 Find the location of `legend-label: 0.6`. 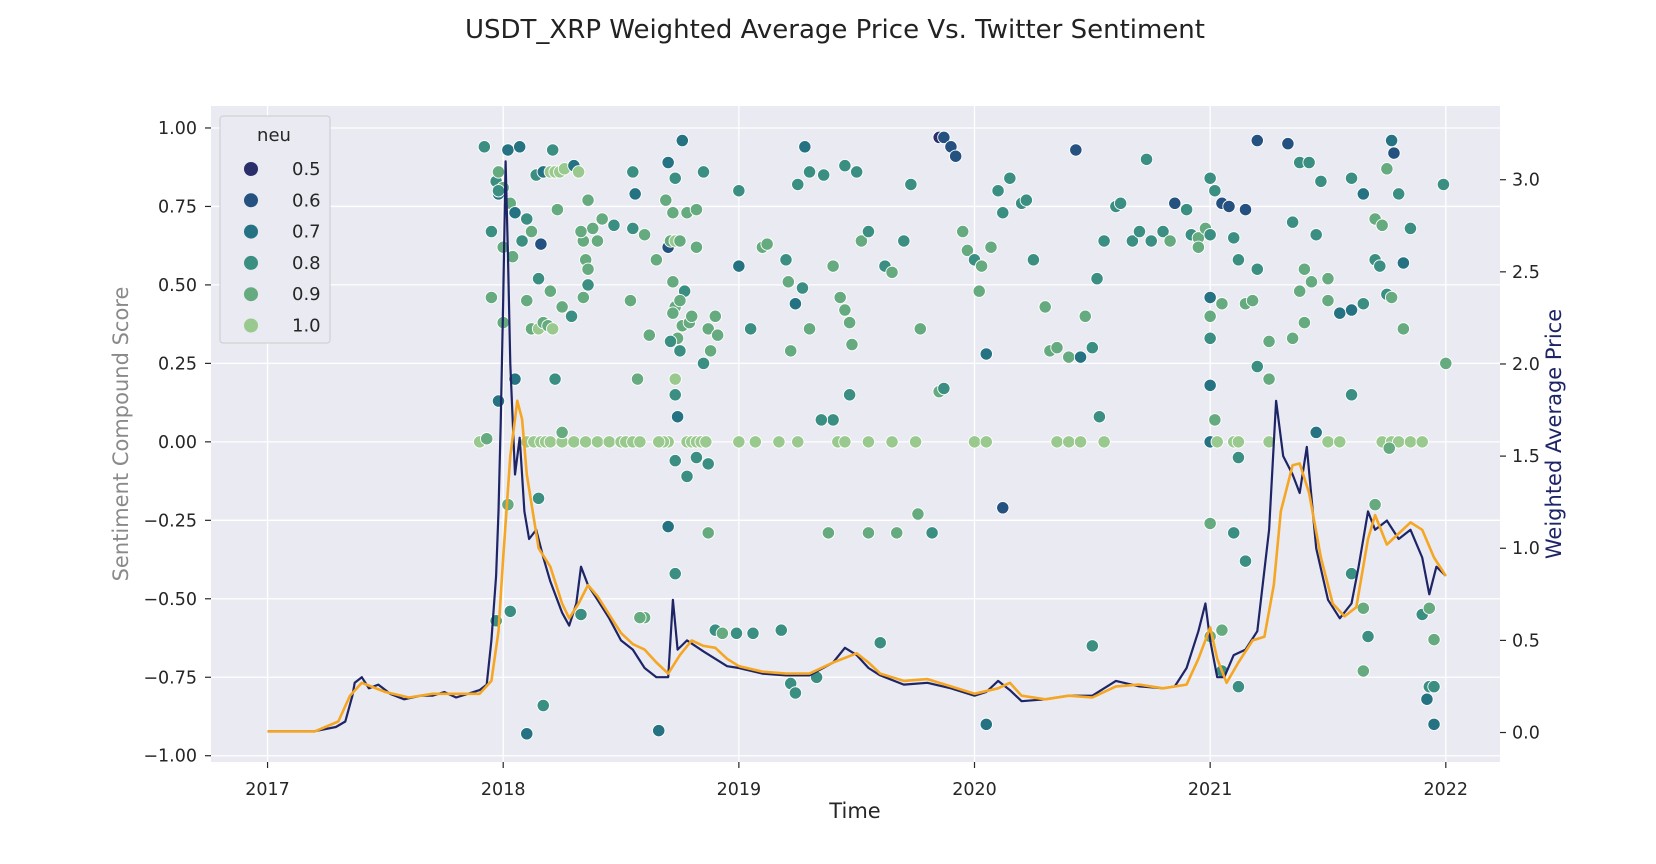

legend-label: 0.6 is located at coordinates (306, 200).